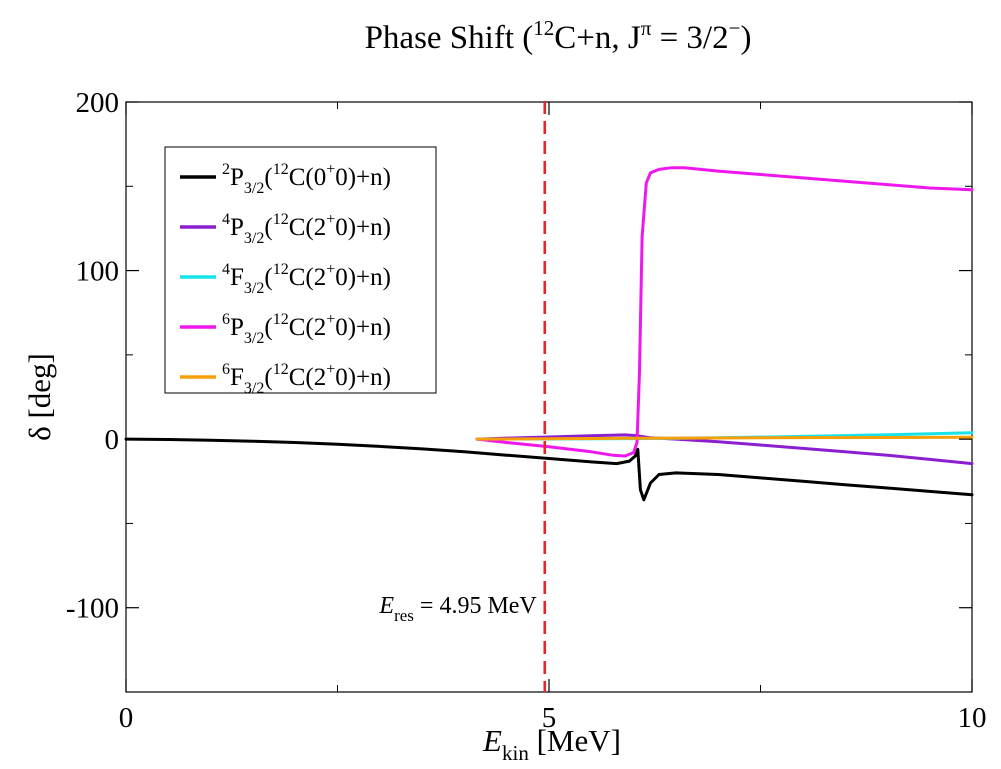 The height and width of the screenshot is (769, 1001). I want to click on resonance-label-rest: = 4.95 MeV, so click(476, 606).